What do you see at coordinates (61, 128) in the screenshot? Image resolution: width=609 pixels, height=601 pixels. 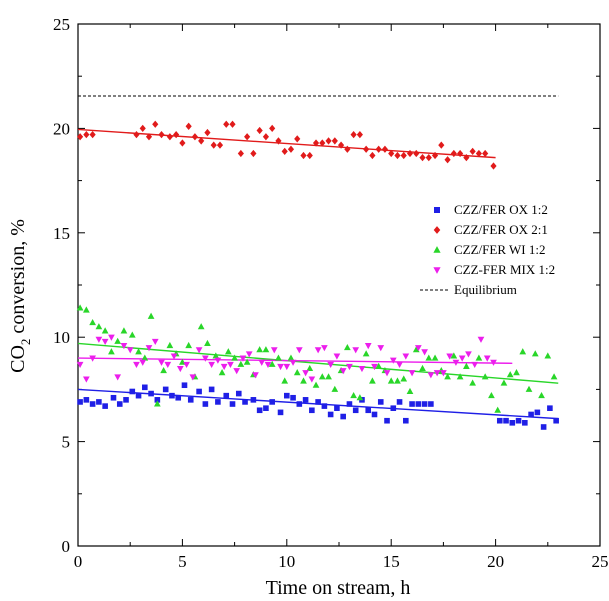 I see `y-tick-label: 20` at bounding box center [61, 128].